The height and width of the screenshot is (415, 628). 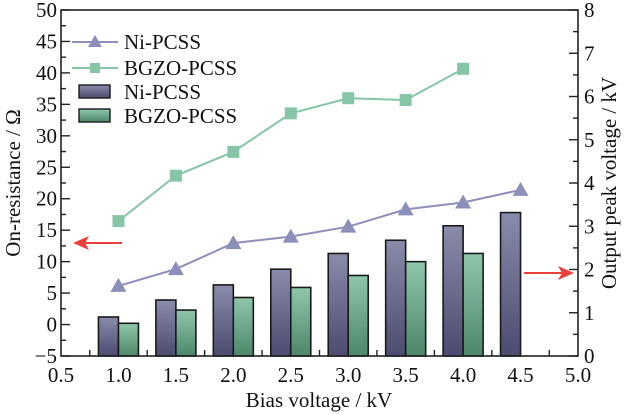 I want to click on y-left-tick-label: 25, so click(x=46, y=167).